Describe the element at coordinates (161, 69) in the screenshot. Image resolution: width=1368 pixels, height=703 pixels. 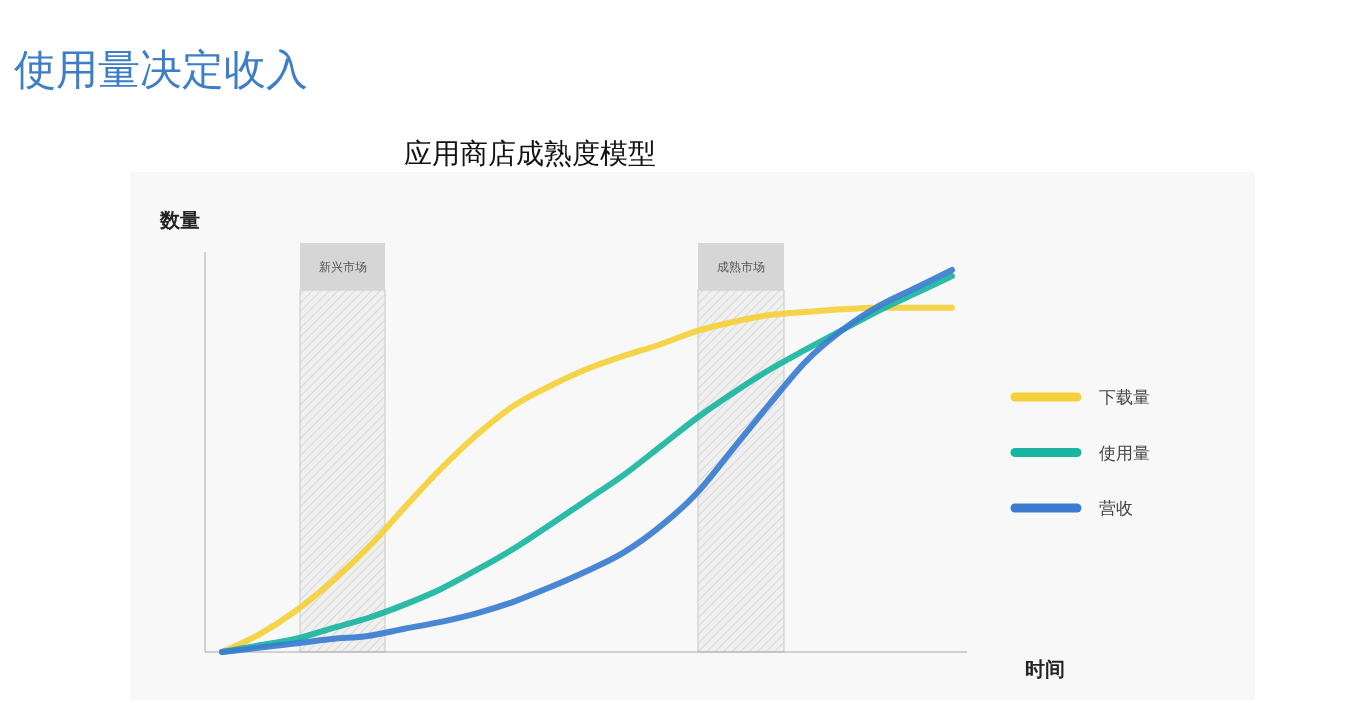
I see `chart-title: 使用量决定收入` at that location.